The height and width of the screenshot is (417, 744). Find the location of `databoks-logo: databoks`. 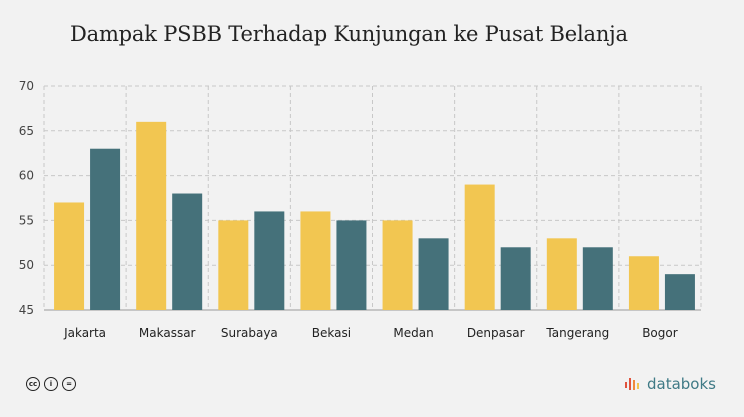

databoks-logo: databoks is located at coordinates (670, 384).